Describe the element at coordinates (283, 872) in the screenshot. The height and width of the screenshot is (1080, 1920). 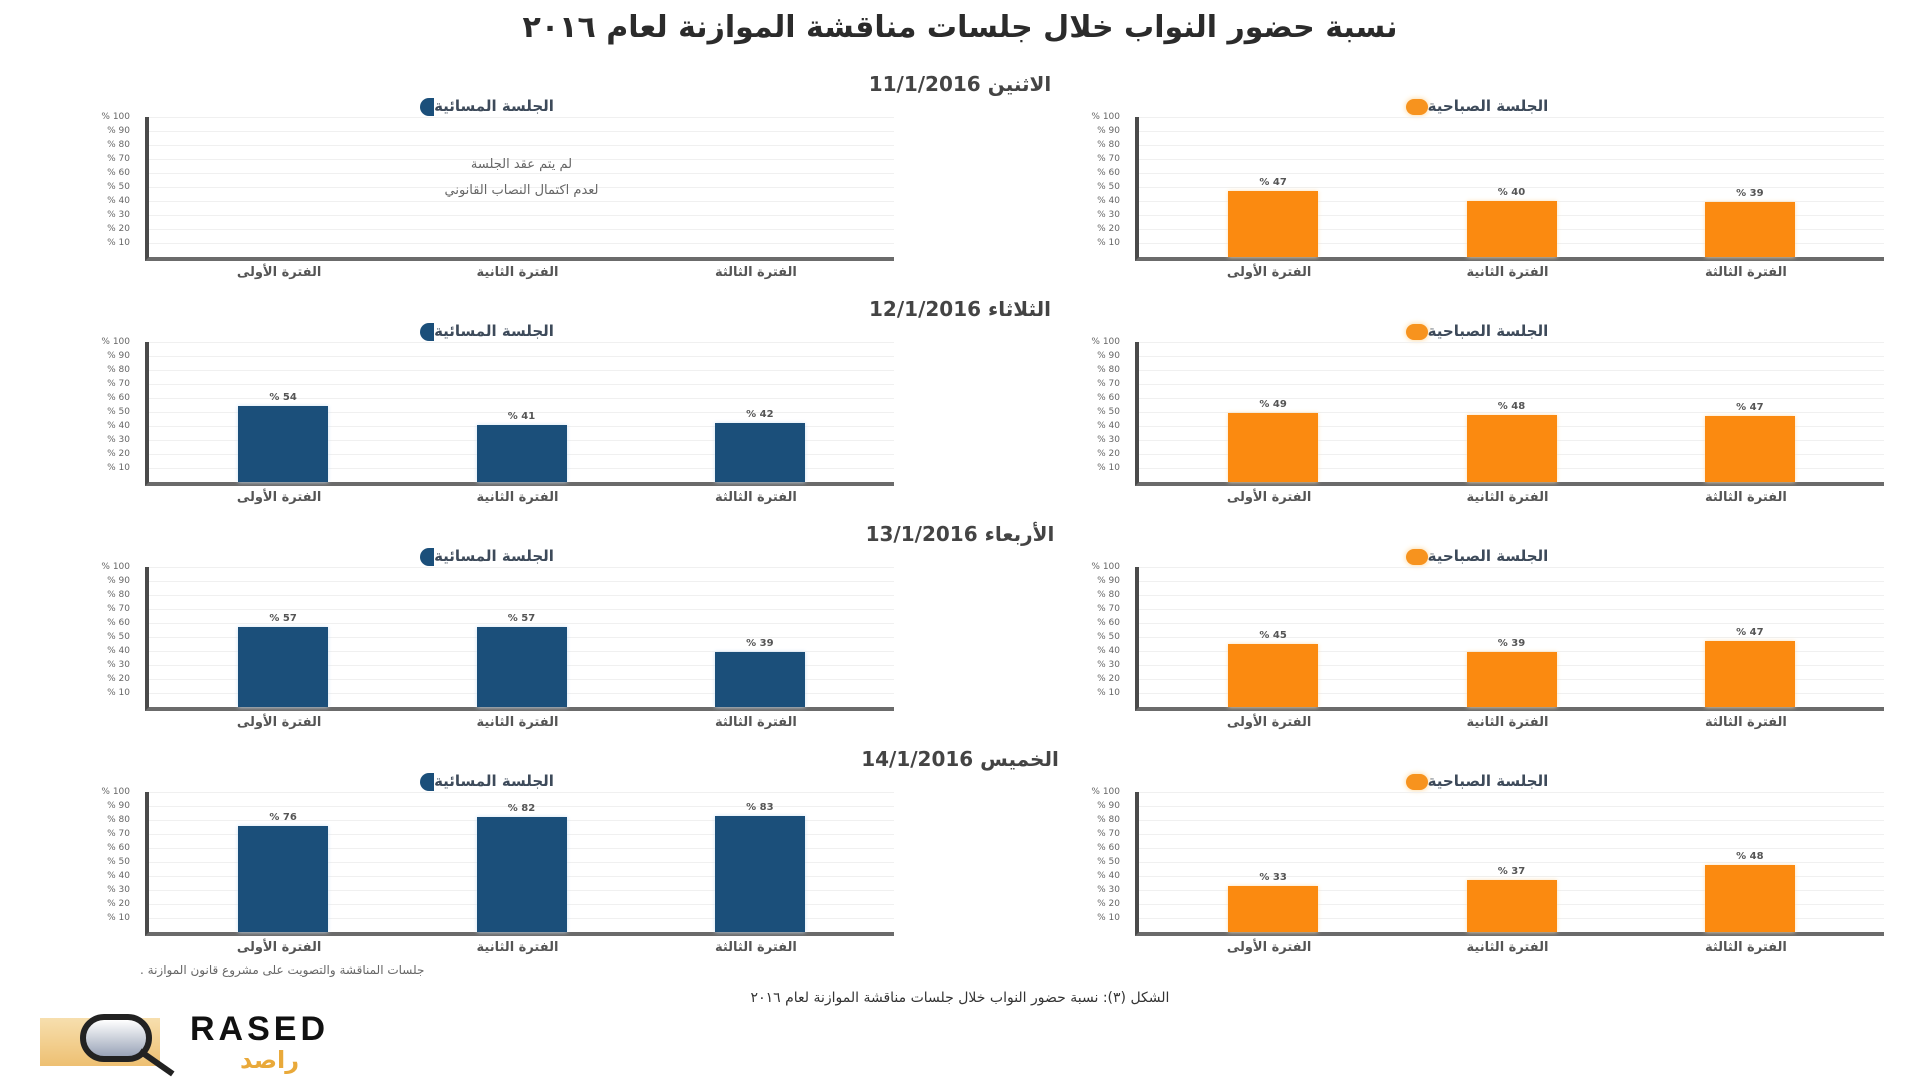
I see `bar: % 76` at that location.